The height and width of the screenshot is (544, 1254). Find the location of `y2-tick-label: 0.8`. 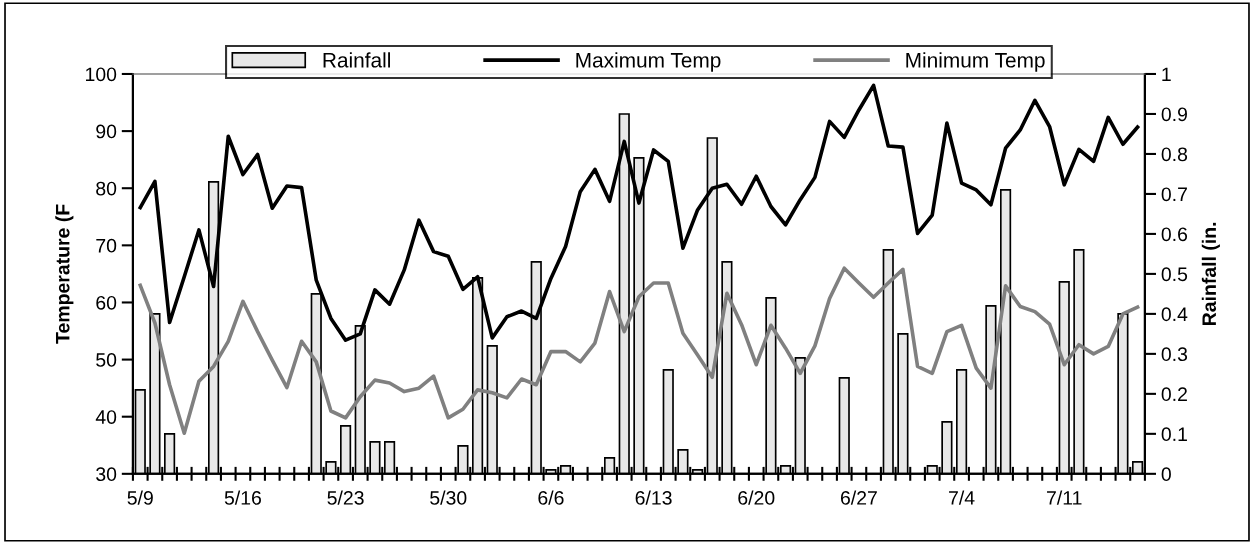

y2-tick-label: 0.8 is located at coordinates (1174, 154).